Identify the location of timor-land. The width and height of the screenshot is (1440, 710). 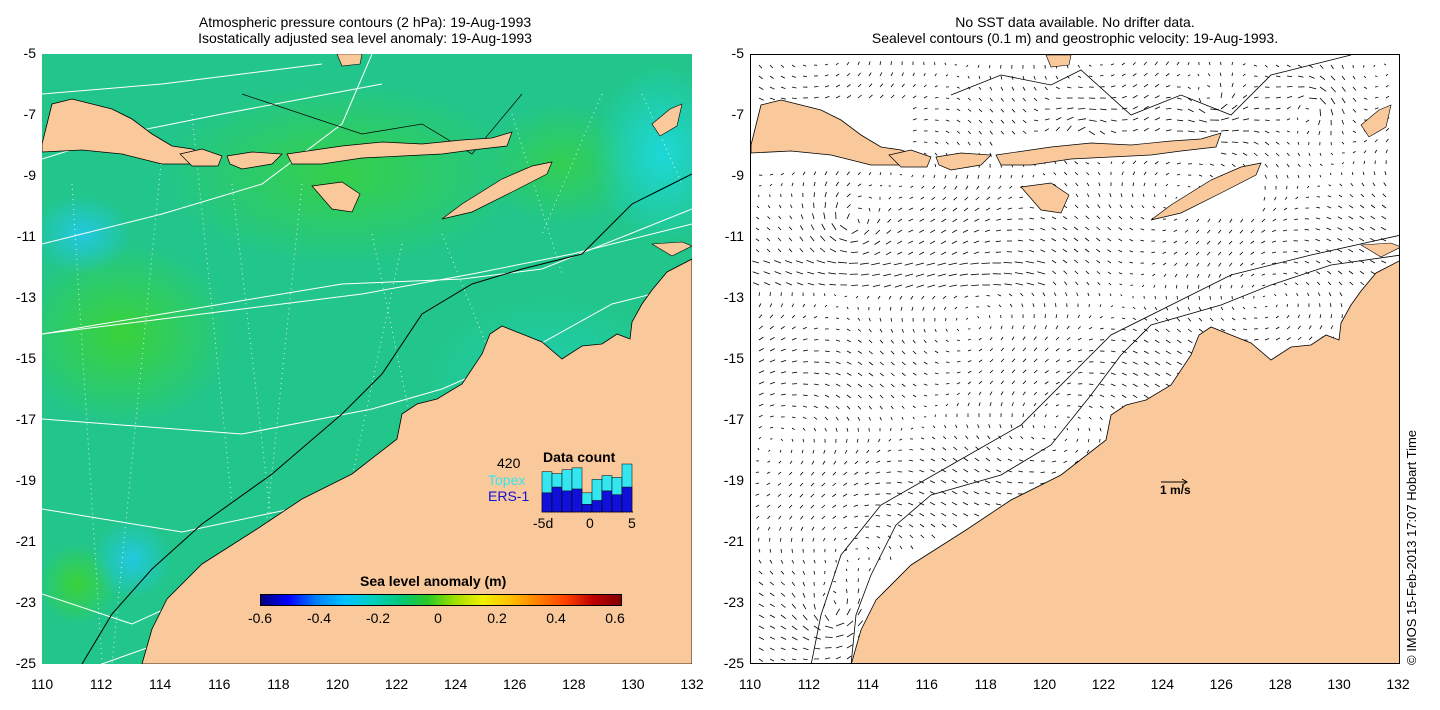
(497, 190).